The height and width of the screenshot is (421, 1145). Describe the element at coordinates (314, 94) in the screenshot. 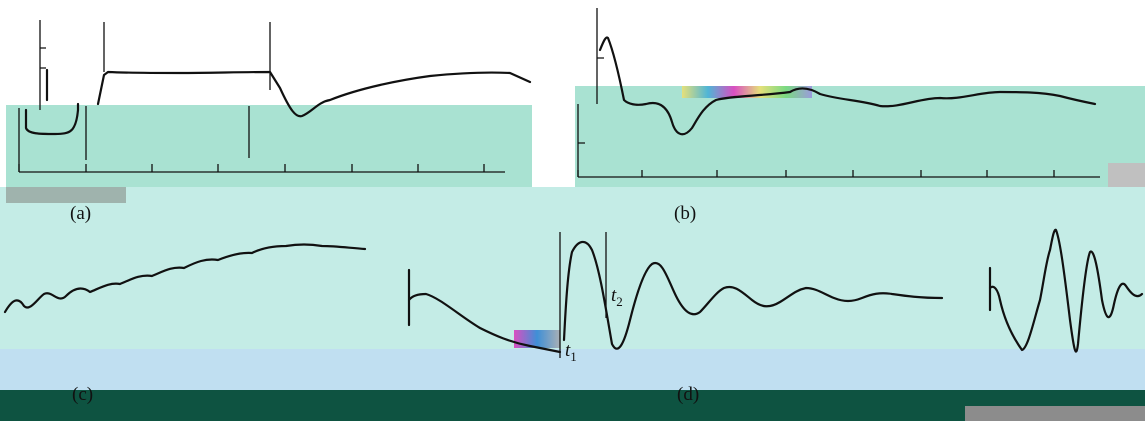

I see `panel-a-main-trace` at that location.